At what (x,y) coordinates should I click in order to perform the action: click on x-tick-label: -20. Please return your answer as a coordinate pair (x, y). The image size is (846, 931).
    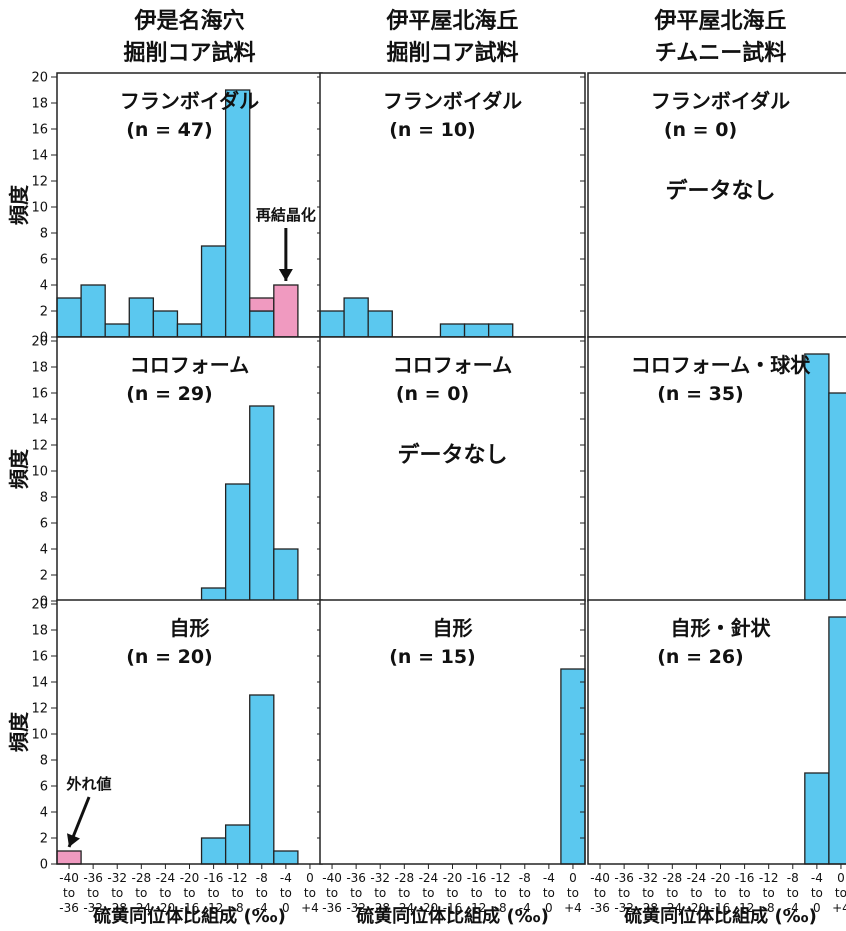
    Looking at the image, I should click on (190, 878).